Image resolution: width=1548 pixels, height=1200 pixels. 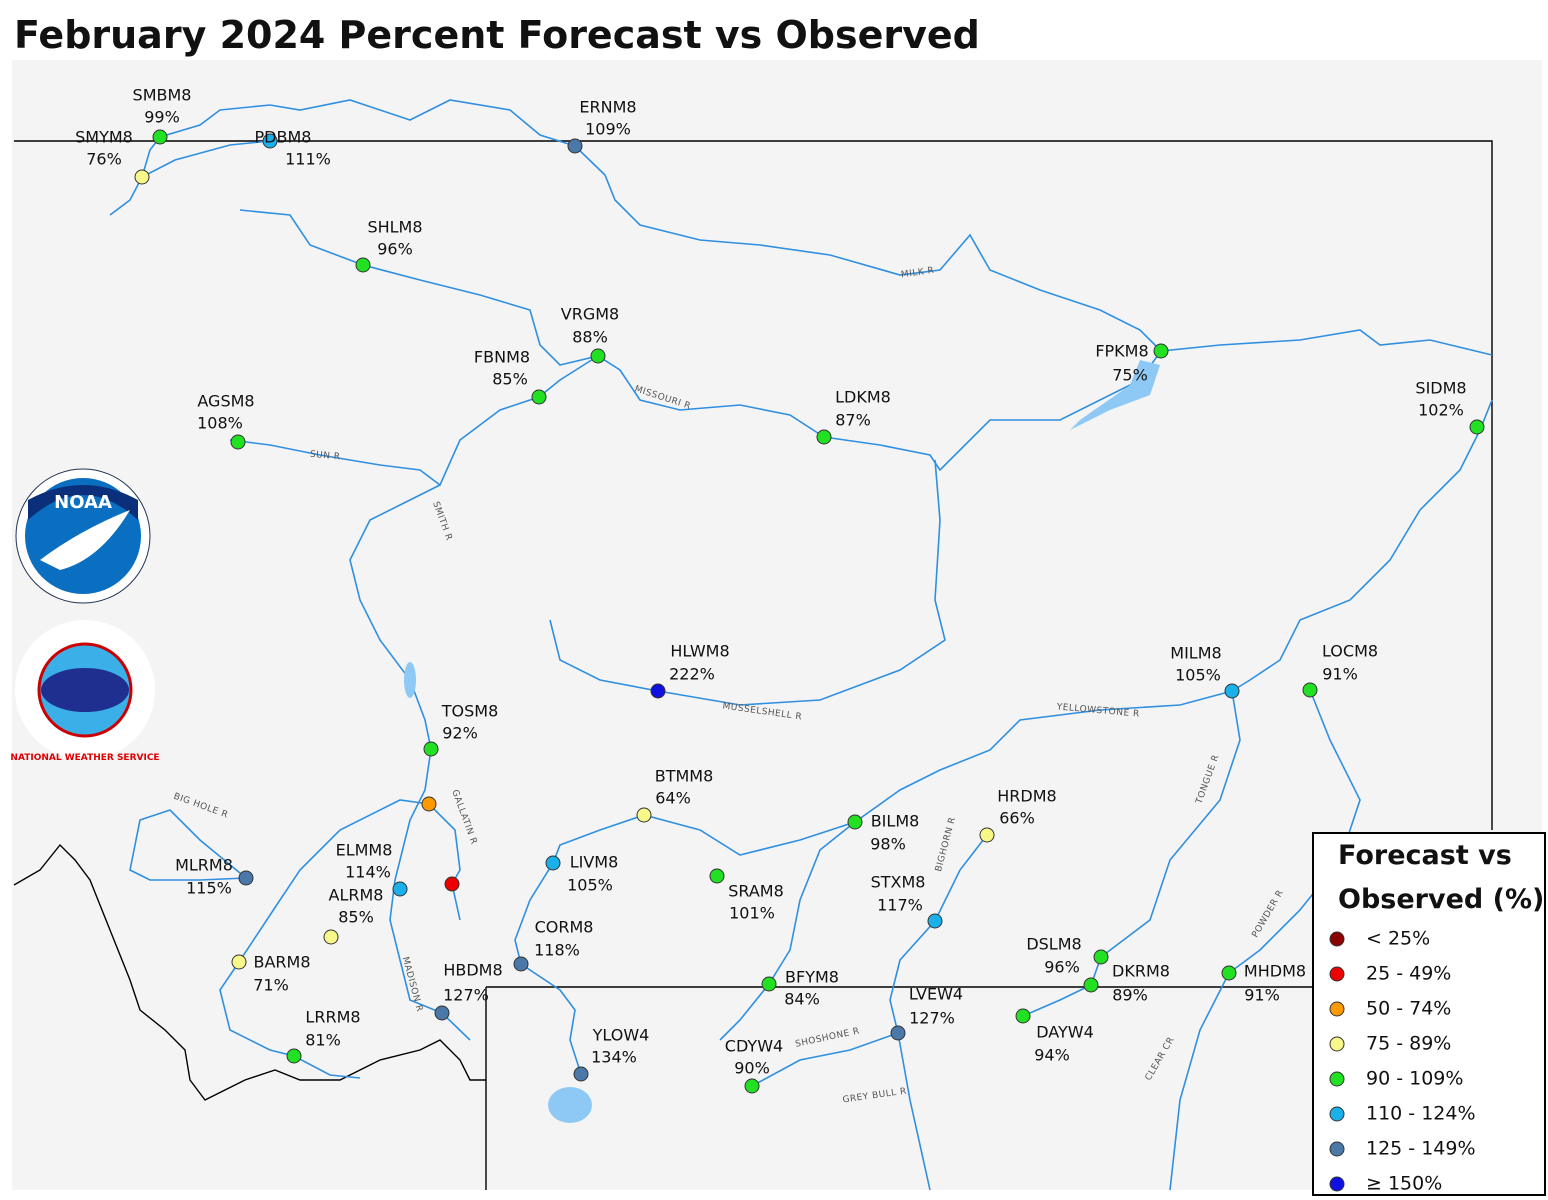 I want to click on legend-label: 75 - 89%, so click(x=1408, y=1044).